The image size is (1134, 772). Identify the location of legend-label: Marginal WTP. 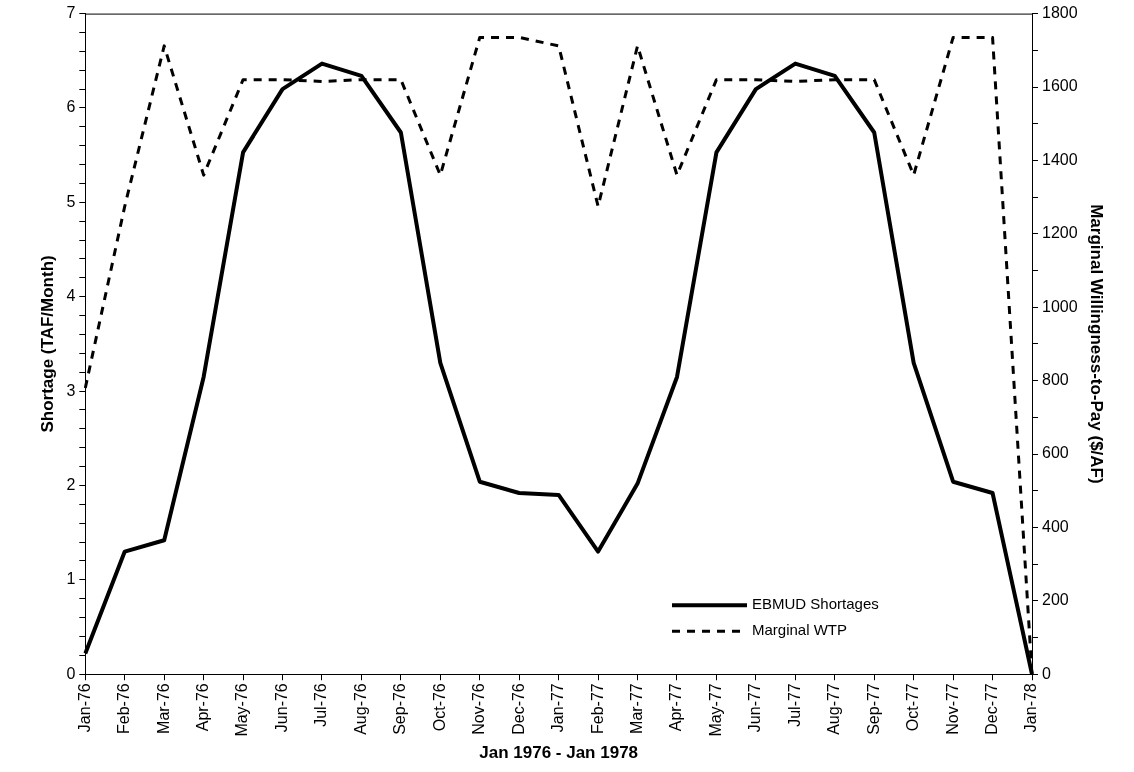
(800, 630).